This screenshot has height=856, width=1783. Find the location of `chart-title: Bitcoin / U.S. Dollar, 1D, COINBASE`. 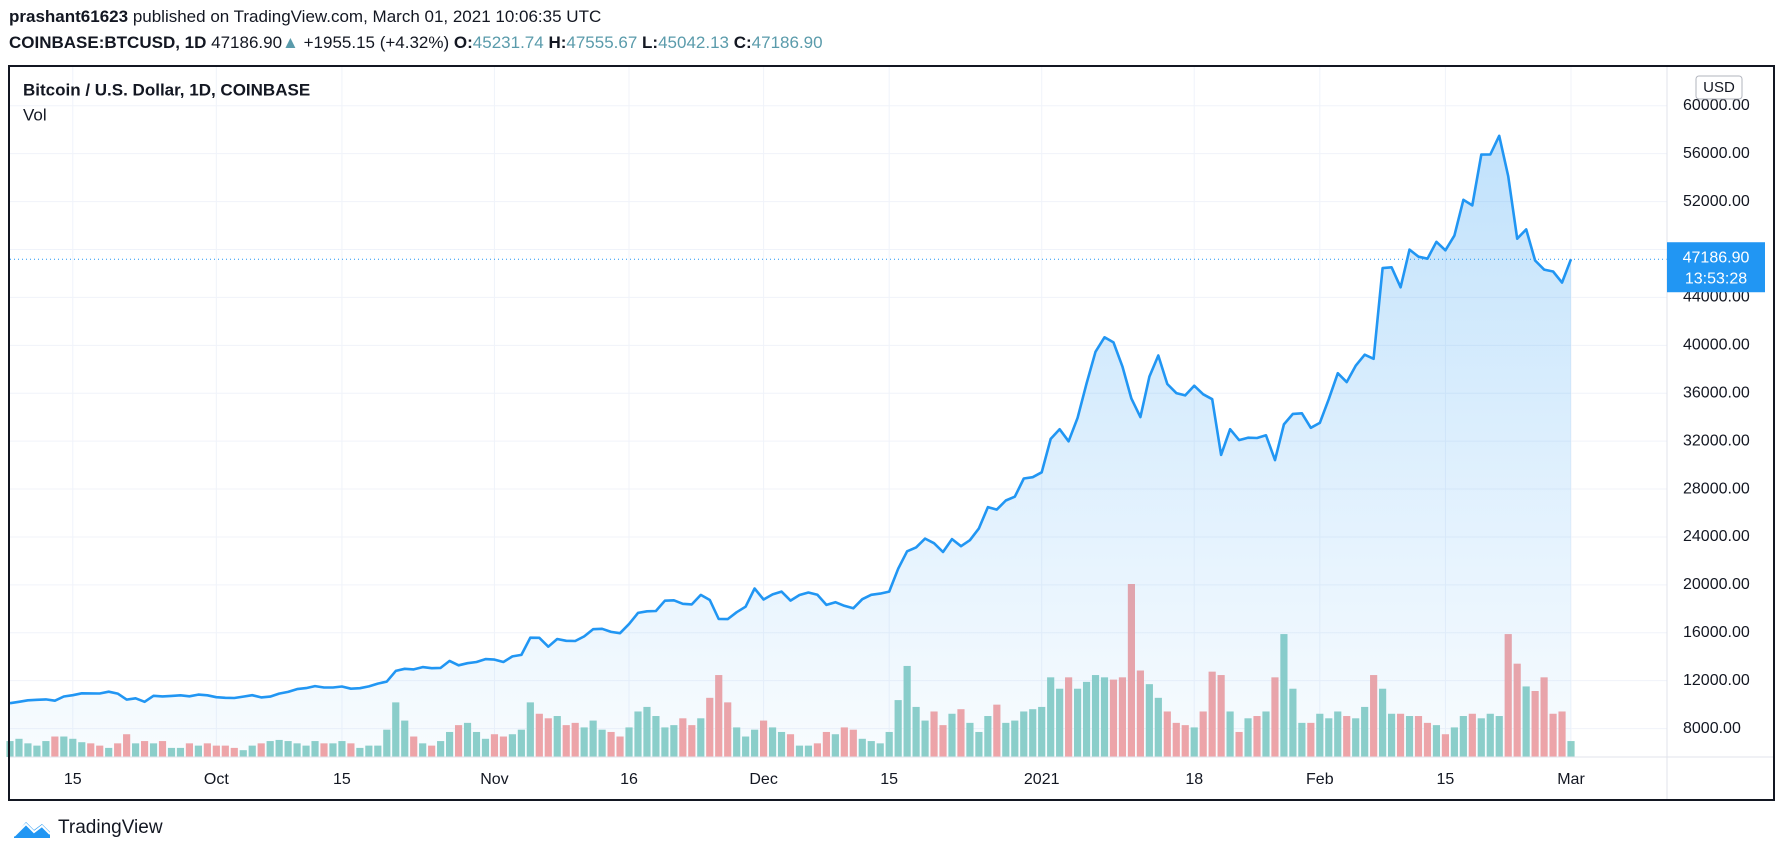

chart-title: Bitcoin / U.S. Dollar, 1D, COINBASE is located at coordinates (166, 89).